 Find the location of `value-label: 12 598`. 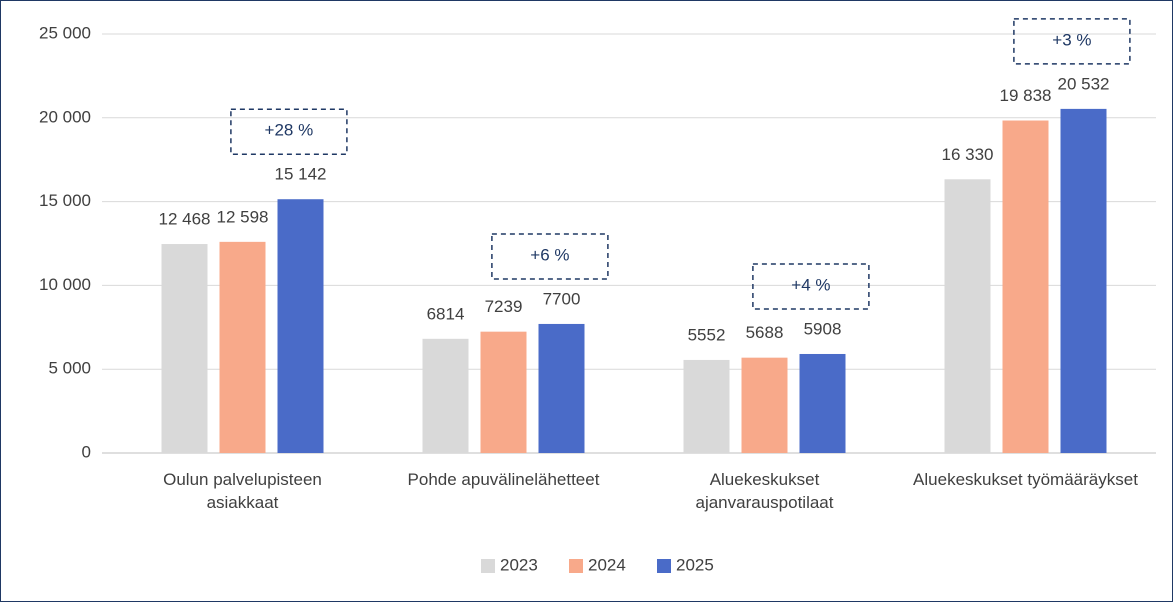

value-label: 12 598 is located at coordinates (243, 216).